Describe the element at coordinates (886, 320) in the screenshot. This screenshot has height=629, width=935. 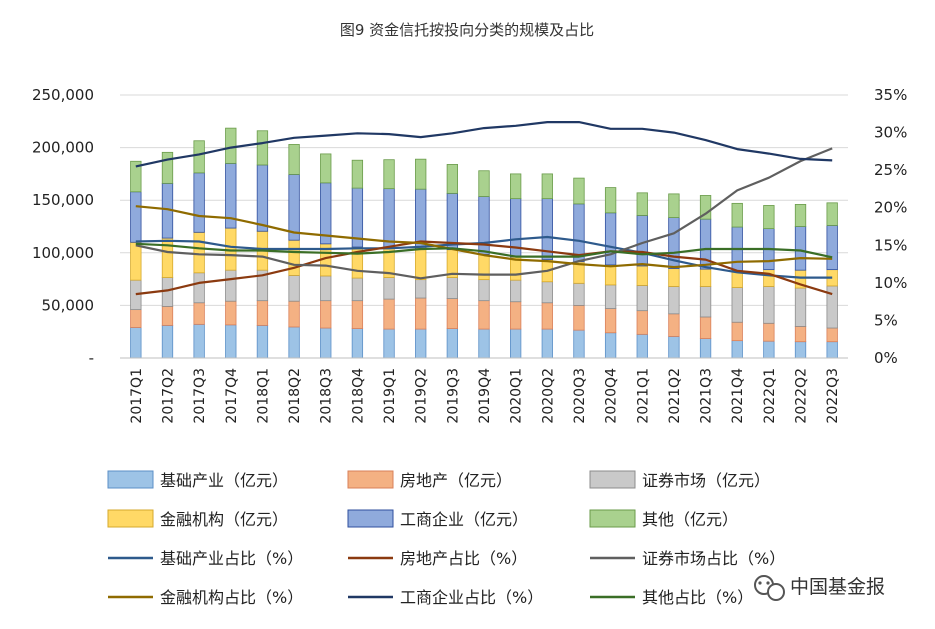
I see `y-right-tick-label: 5%` at that location.